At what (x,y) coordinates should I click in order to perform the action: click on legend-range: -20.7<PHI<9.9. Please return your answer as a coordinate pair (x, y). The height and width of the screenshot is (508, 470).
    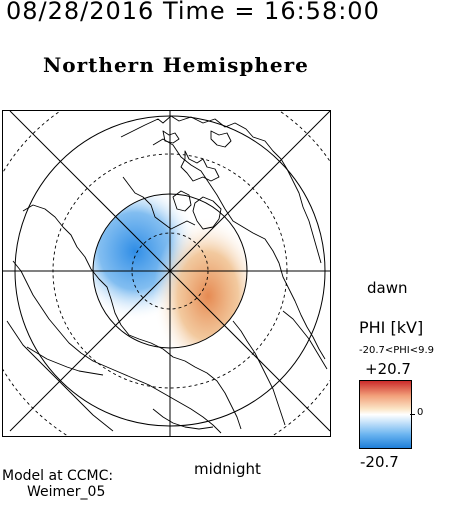
    Looking at the image, I should click on (397, 350).